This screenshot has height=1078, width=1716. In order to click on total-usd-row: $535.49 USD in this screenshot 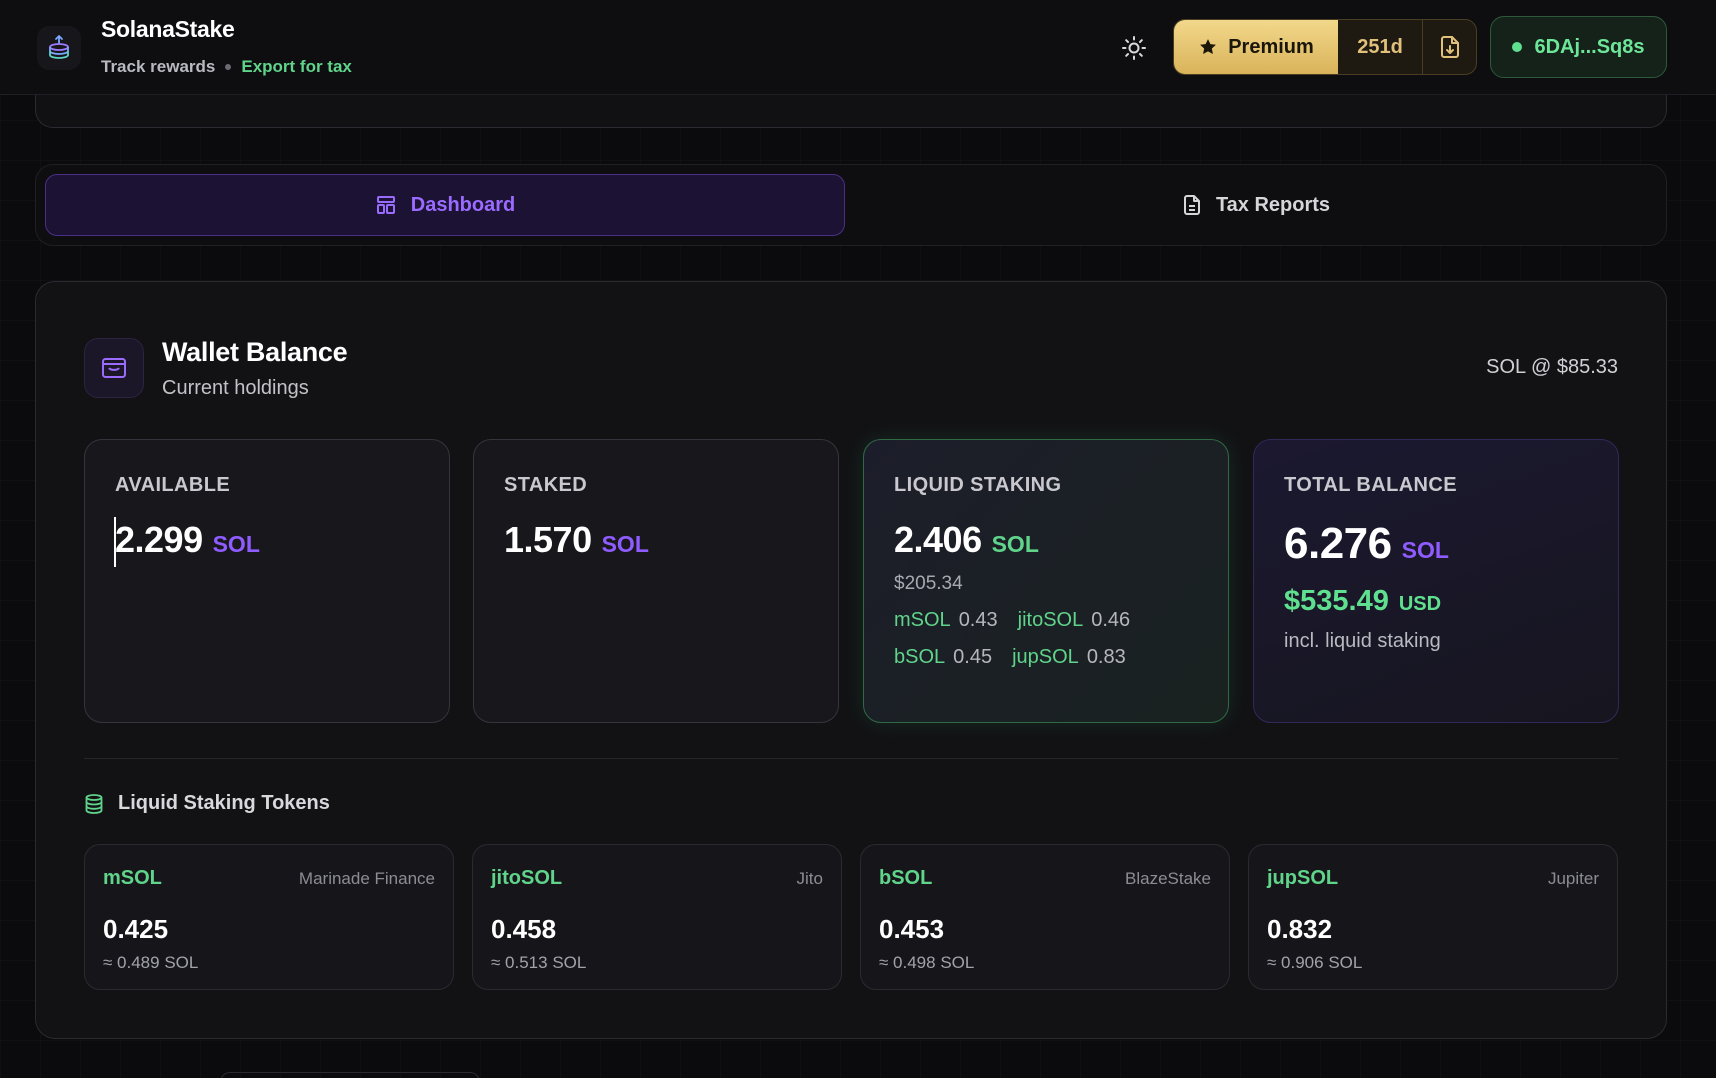, I will do `click(1436, 601)`.